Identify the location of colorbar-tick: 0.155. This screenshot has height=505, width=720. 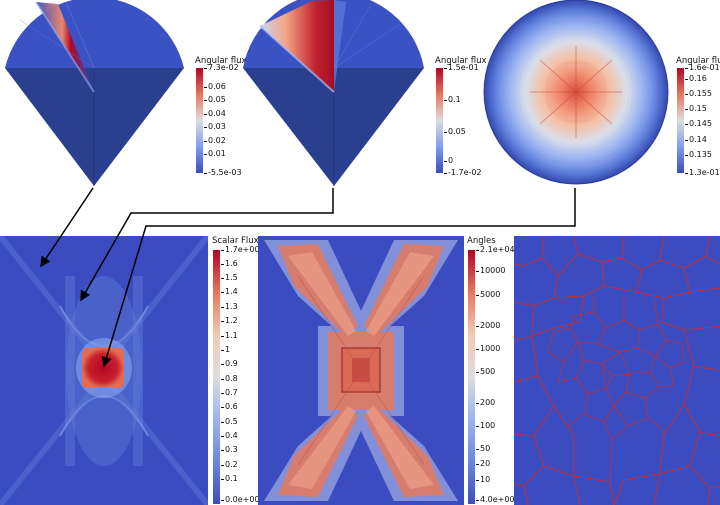
(698, 93).